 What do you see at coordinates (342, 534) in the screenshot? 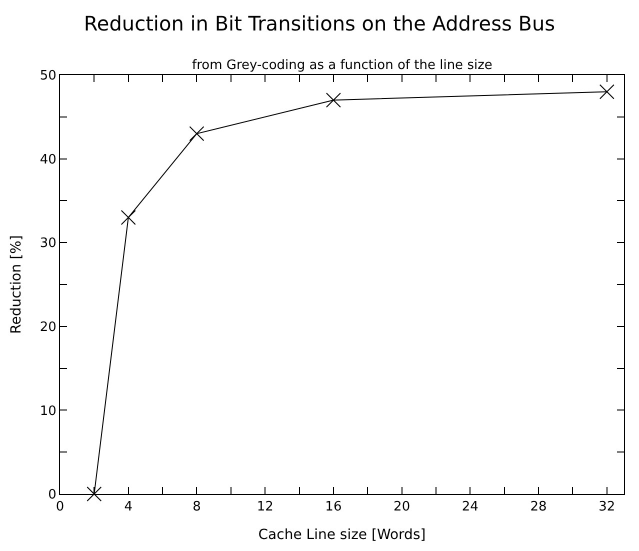
I see `x-axis-title: Cache Line size [Words]` at bounding box center [342, 534].